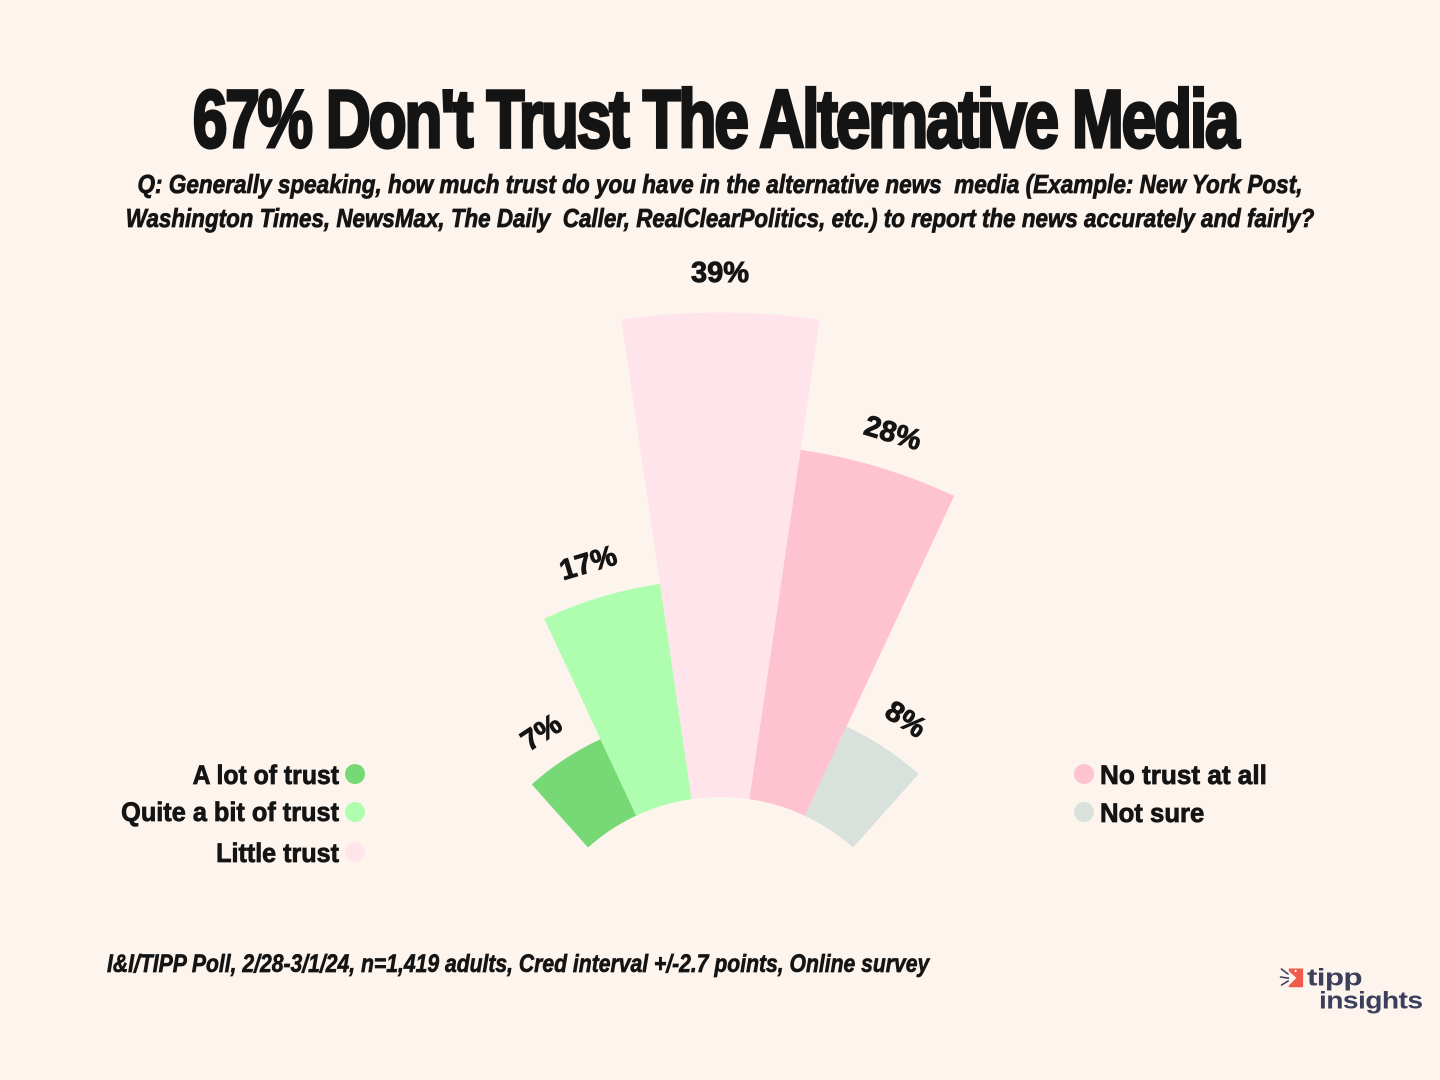 The width and height of the screenshot is (1440, 1080). Describe the element at coordinates (1334, 977) in the screenshot. I see `svg-text: tipp` at that location.